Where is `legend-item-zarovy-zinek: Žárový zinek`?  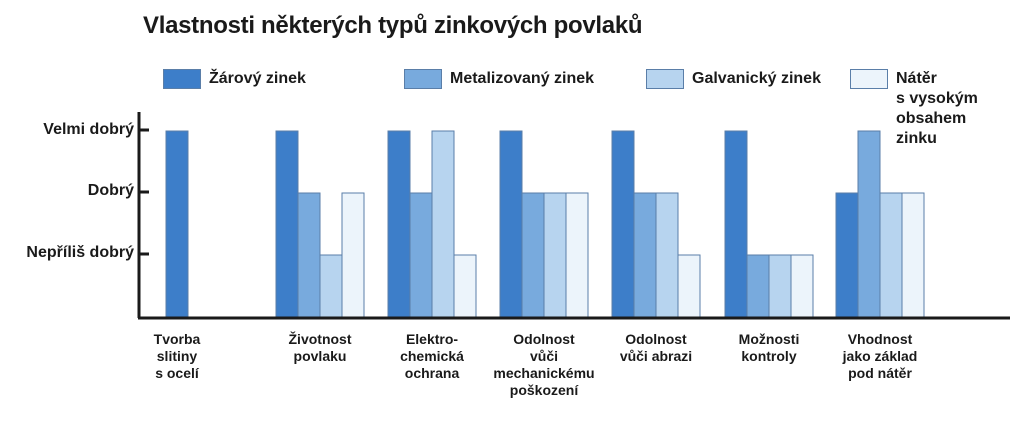
legend-item-zarovy-zinek: Žárový zinek is located at coordinates (234, 79).